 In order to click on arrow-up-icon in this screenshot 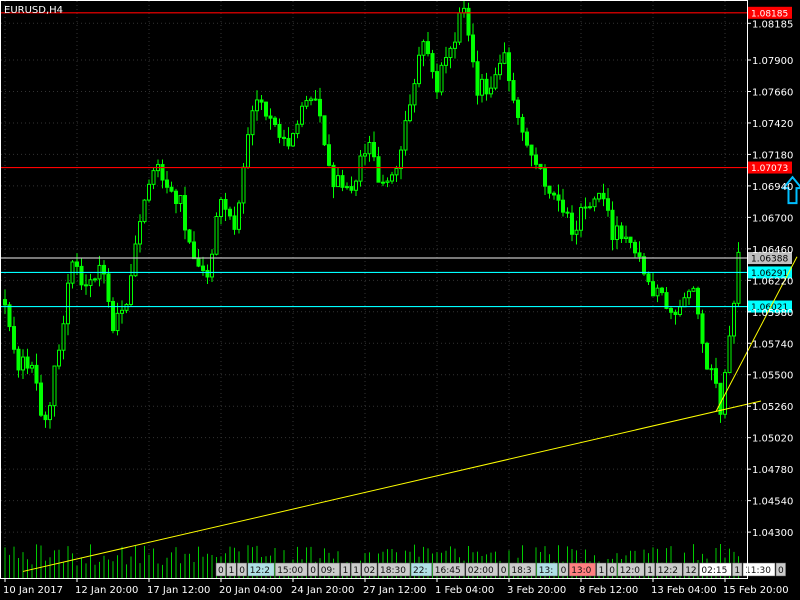, I will do `click(790, 190)`.